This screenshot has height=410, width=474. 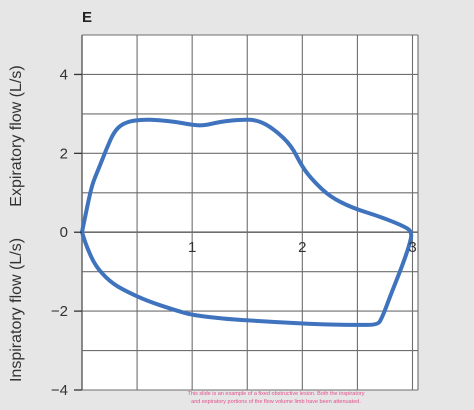 I want to click on y-tick-label: 2, so click(x=64, y=153).